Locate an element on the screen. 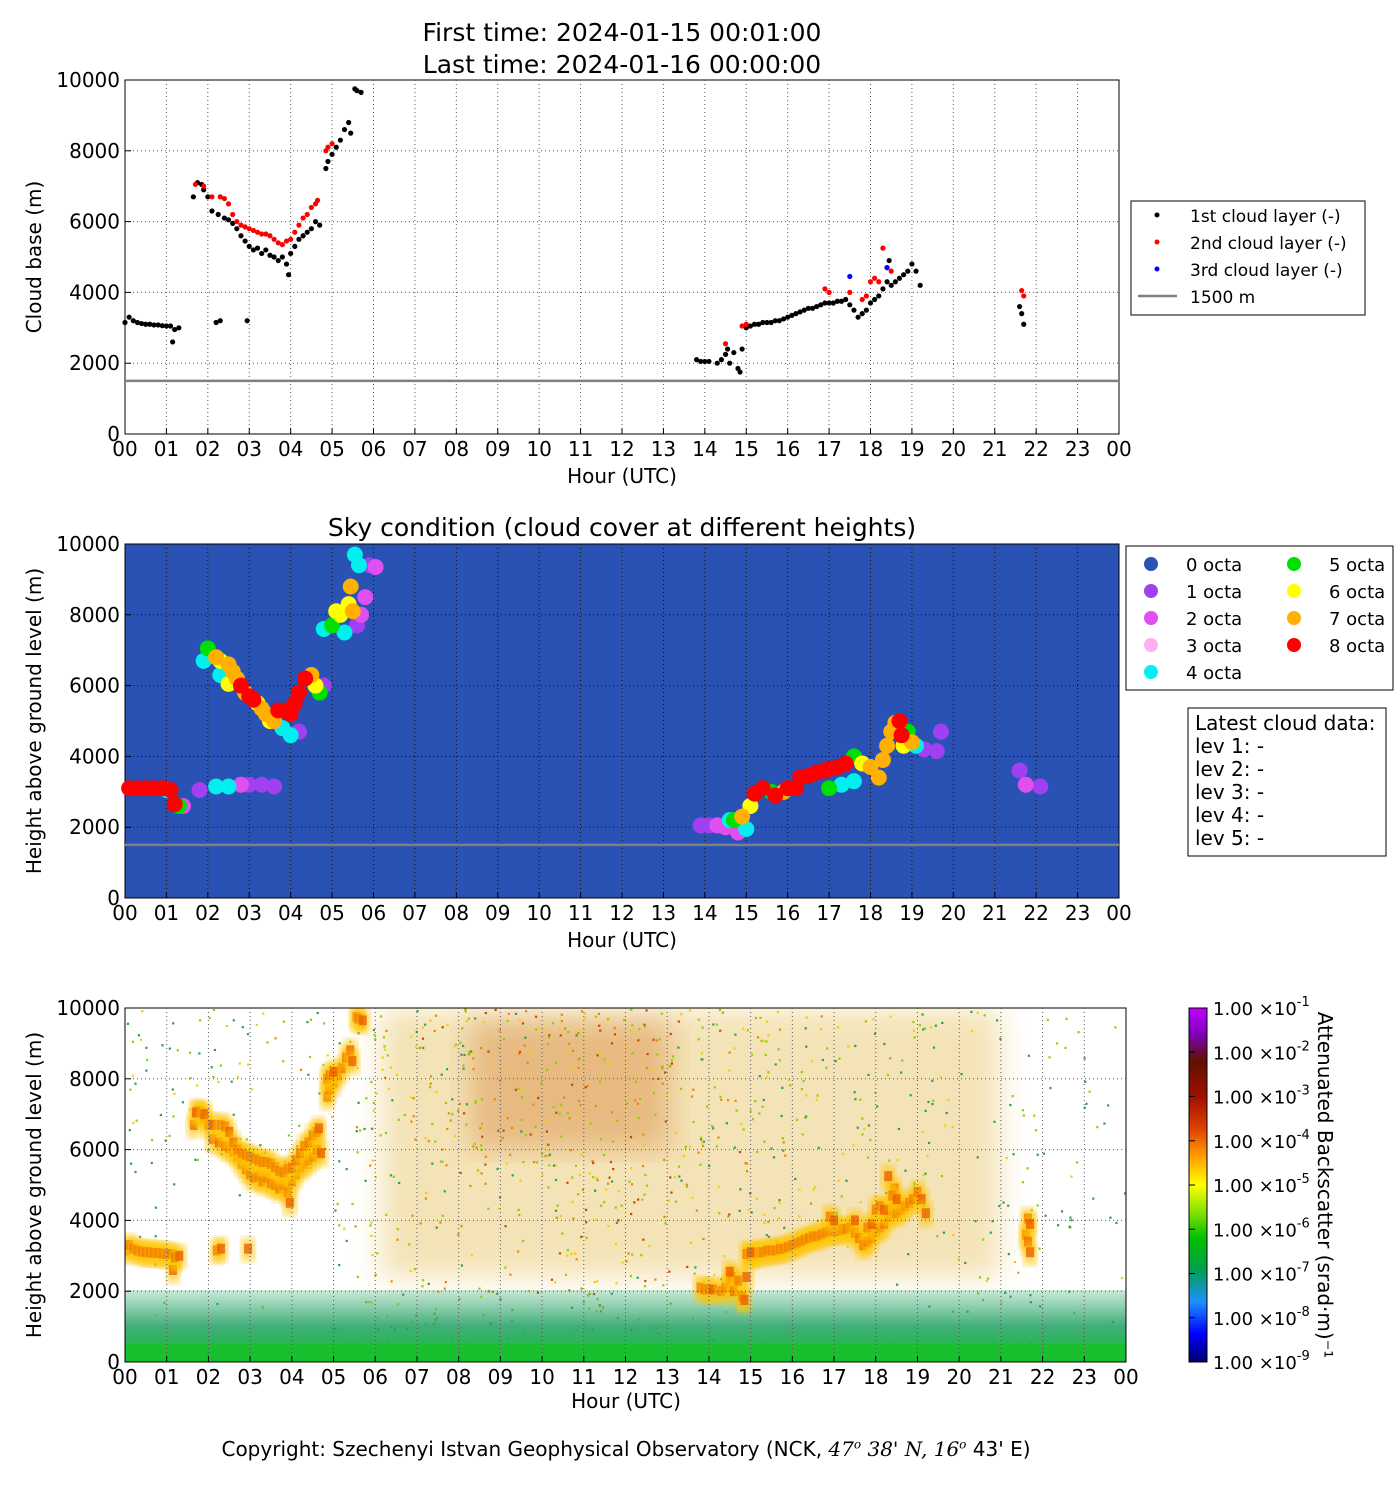 This screenshot has width=1400, height=1500. legend-marker-3rd is located at coordinates (1157, 269).